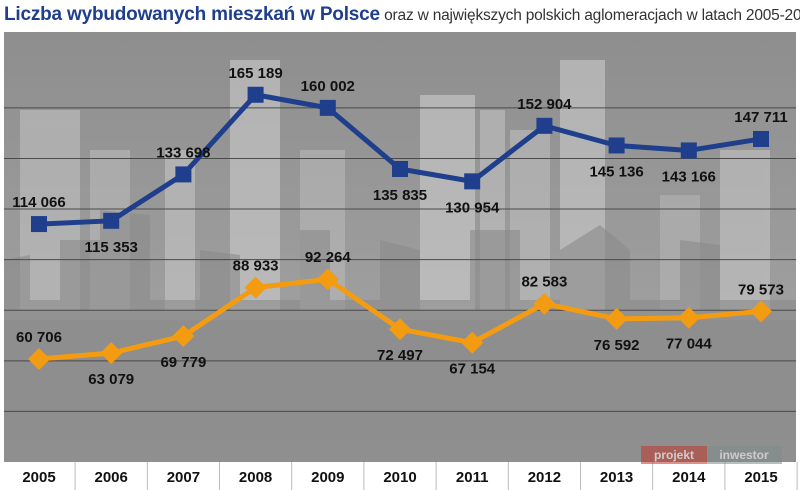 The height and width of the screenshot is (490, 800). Describe the element at coordinates (327, 477) in the screenshot. I see `x-tick-label: 2009` at that location.